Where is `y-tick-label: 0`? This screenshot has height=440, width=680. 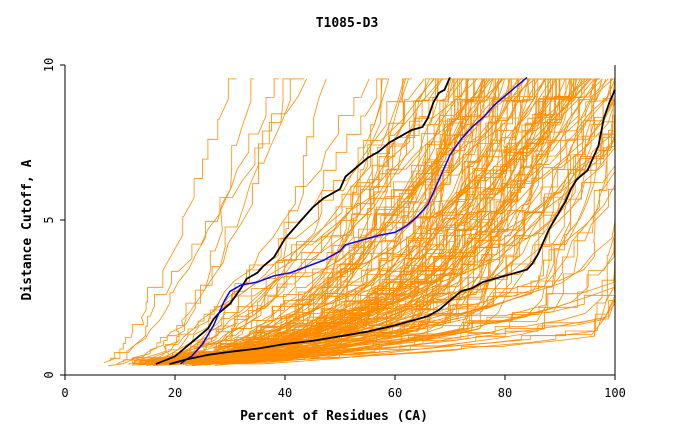 y-tick-label: 0 is located at coordinates (49, 374).